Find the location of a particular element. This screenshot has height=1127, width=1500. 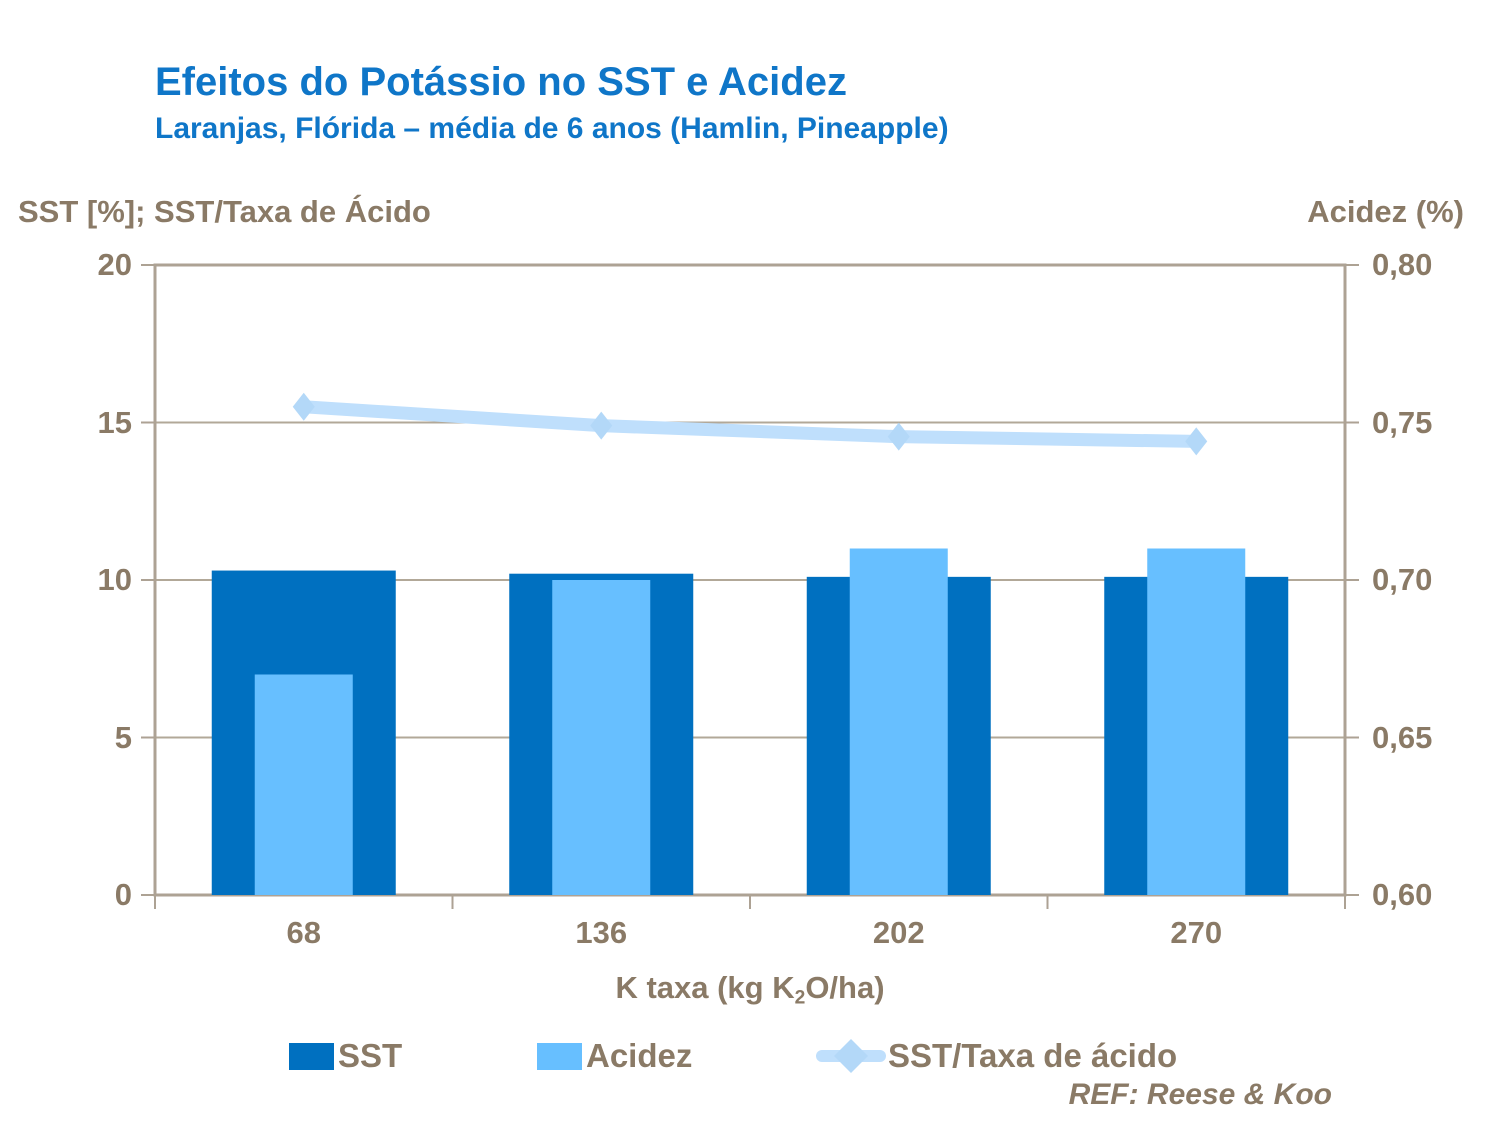

reference-note: REF: Reese & Koo is located at coordinates (1200, 1094).